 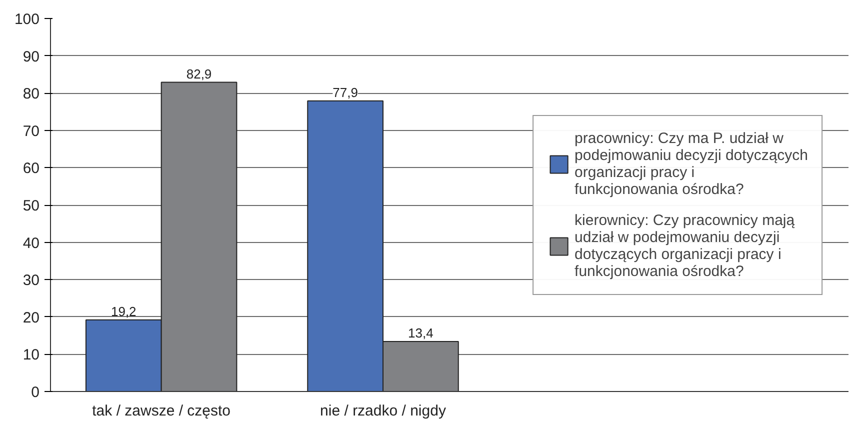 I want to click on legend-label: kierownicy: Czy pracownicy mają udział w podejmowaniu decyzji dotyczących organizacji pracy i funkcjonowania ośrodka?, so click(x=684, y=246).